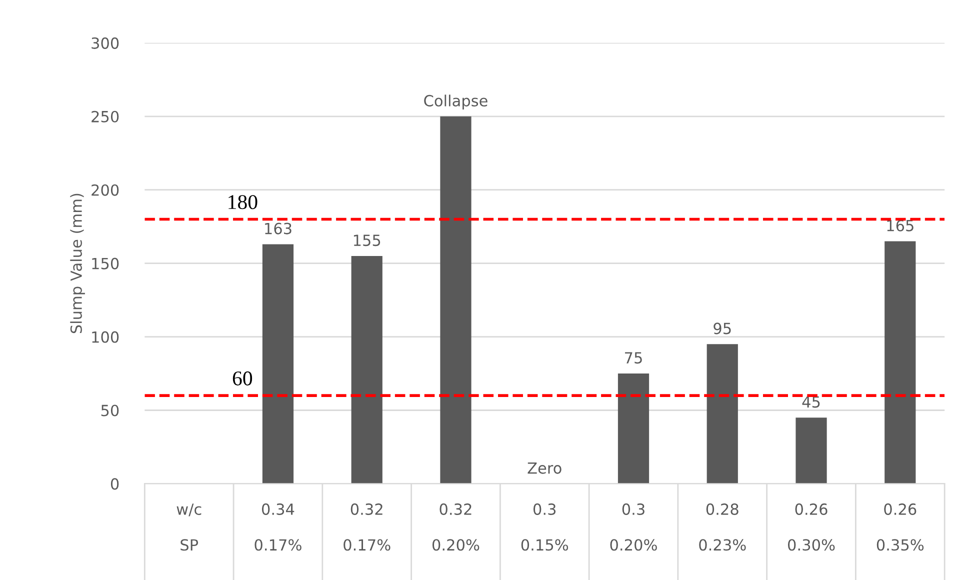 This screenshot has height=580, width=958. I want to click on category-label: 0.3 0.20%, so click(633, 527).